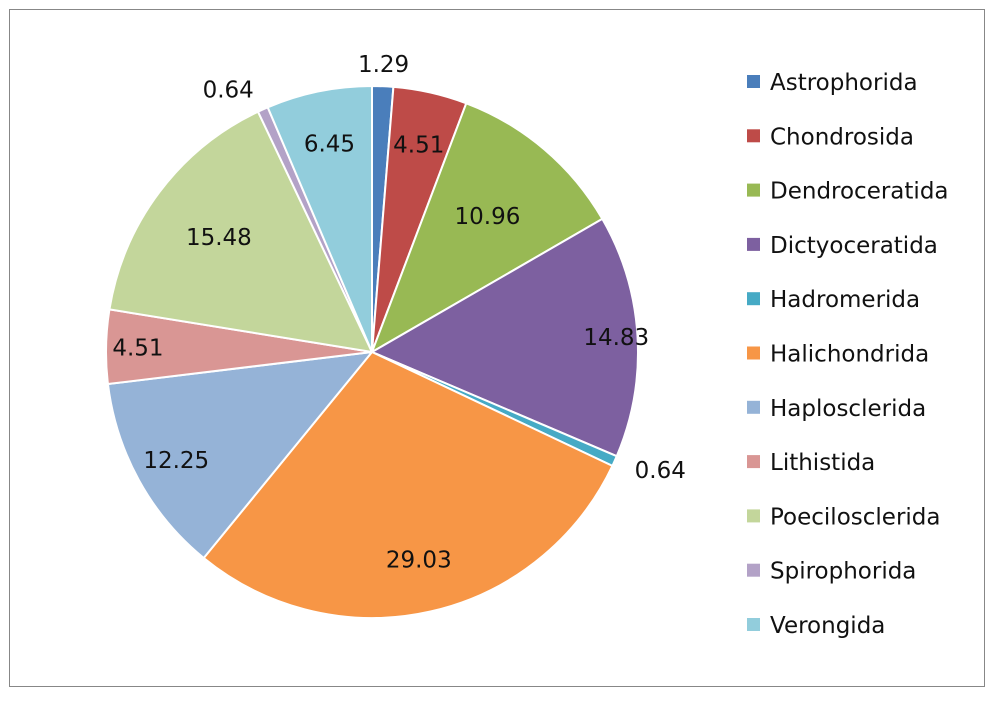 Image resolution: width=1000 pixels, height=703 pixels. I want to click on legend-label-chondrosida: Chondrosida, so click(842, 137).